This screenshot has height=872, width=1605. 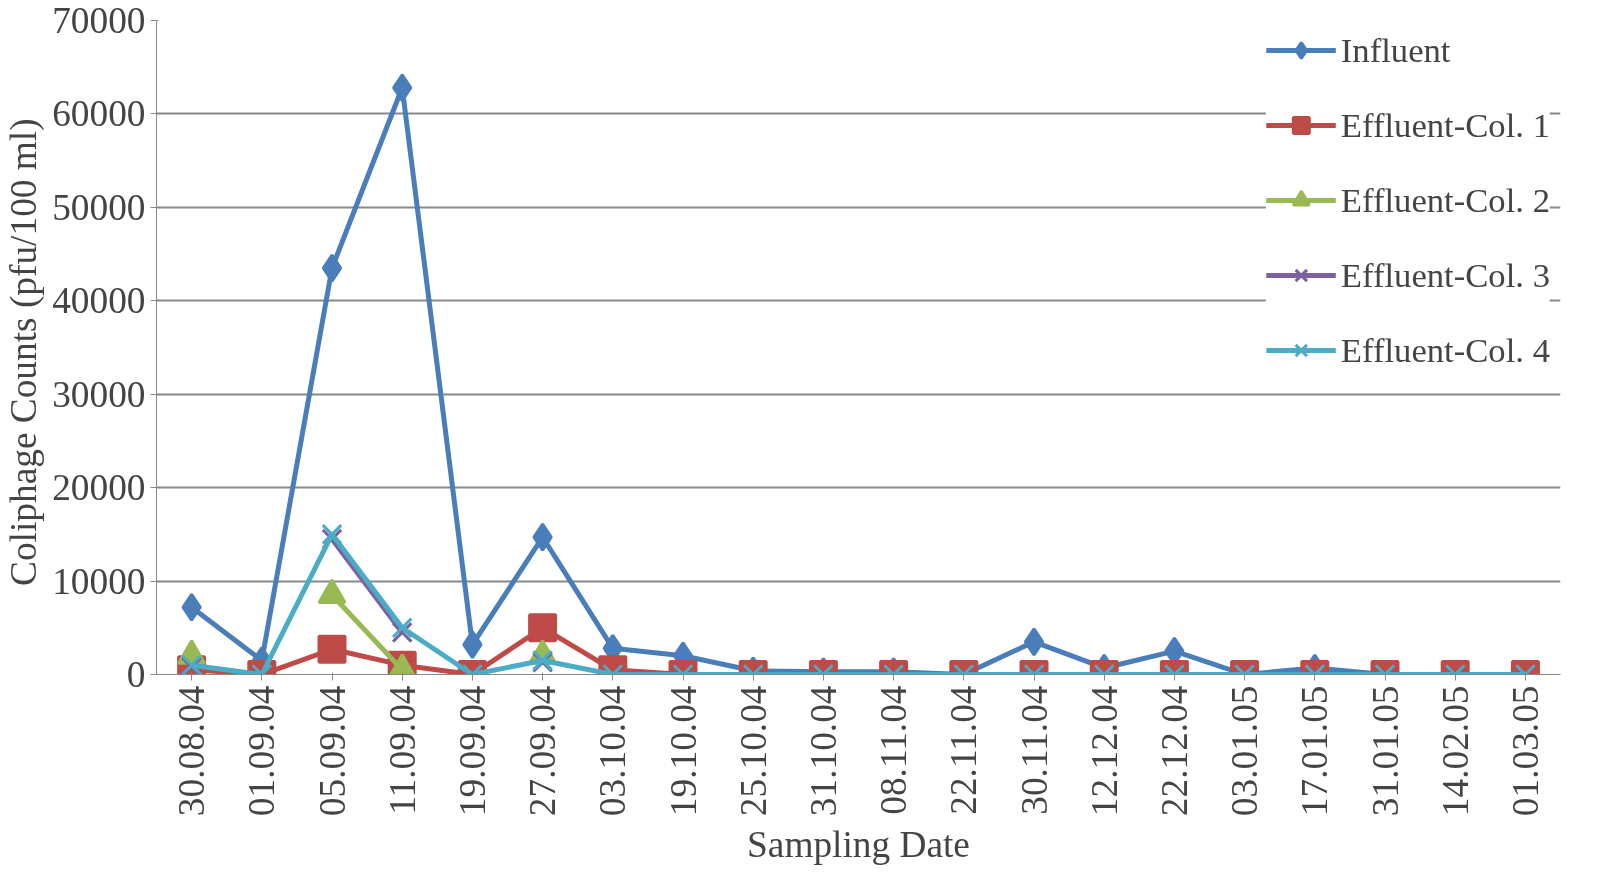 I want to click on y-tick-label: 20000, so click(x=99, y=488).